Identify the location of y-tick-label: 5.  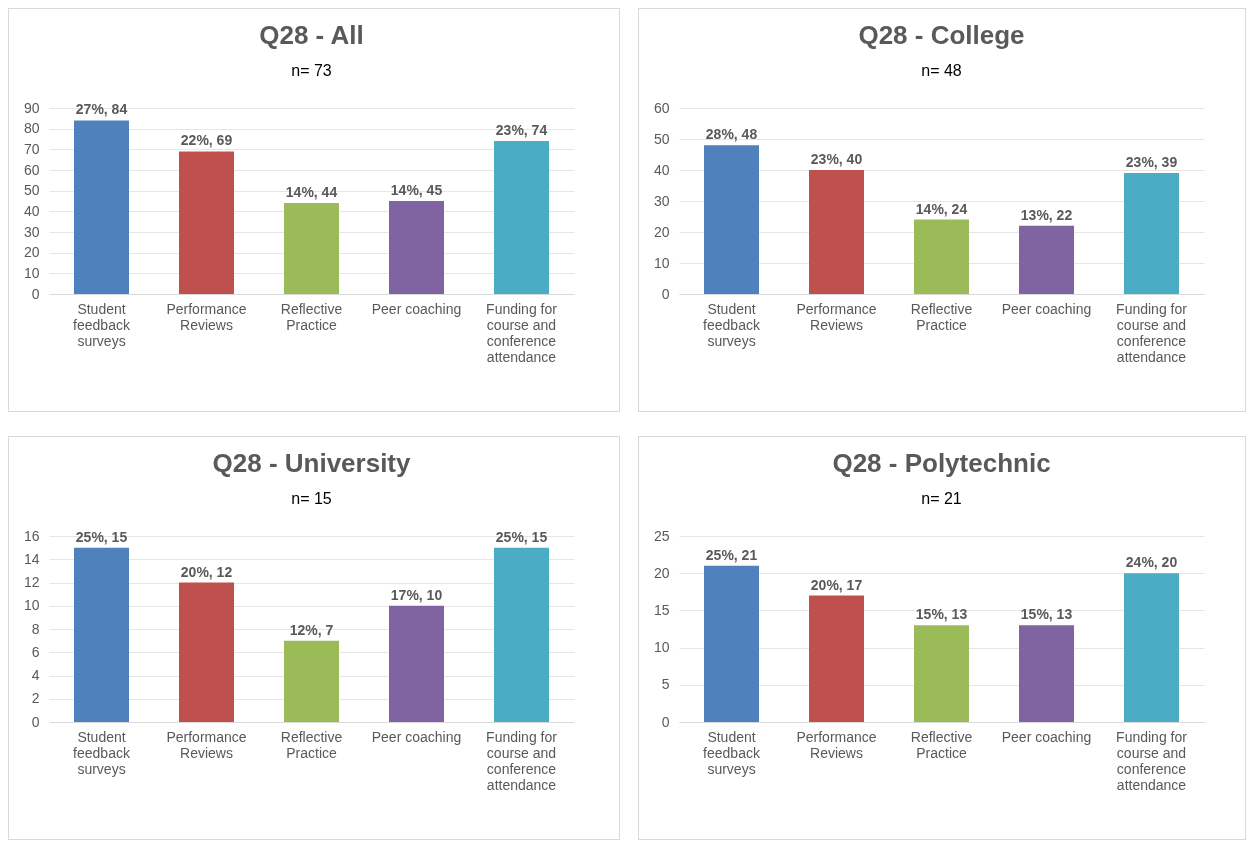
(665, 684).